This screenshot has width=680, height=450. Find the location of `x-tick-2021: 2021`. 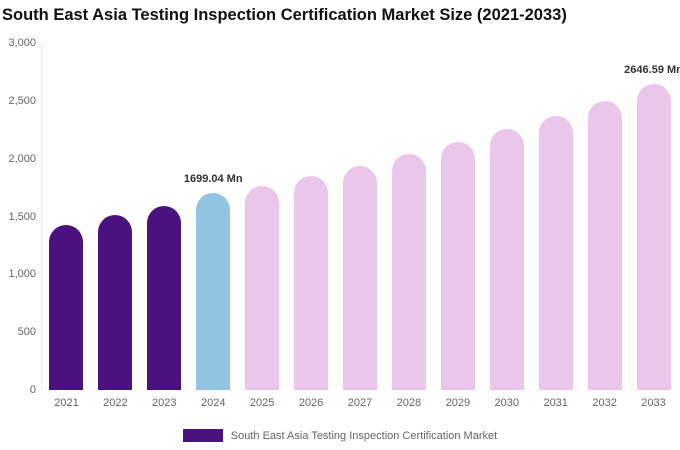

x-tick-2021: 2021 is located at coordinates (66, 403).